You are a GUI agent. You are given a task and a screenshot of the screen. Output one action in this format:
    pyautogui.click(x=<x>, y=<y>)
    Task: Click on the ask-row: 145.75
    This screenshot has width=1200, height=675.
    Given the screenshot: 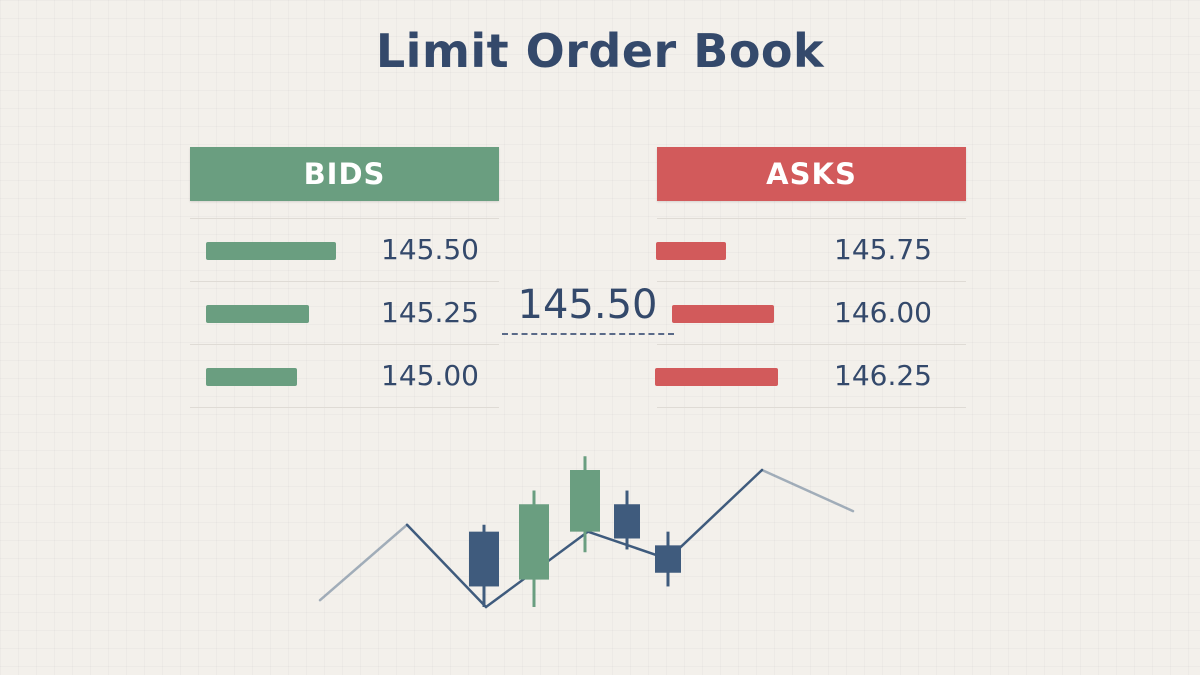 What is the action you would take?
    pyautogui.click(x=810, y=250)
    